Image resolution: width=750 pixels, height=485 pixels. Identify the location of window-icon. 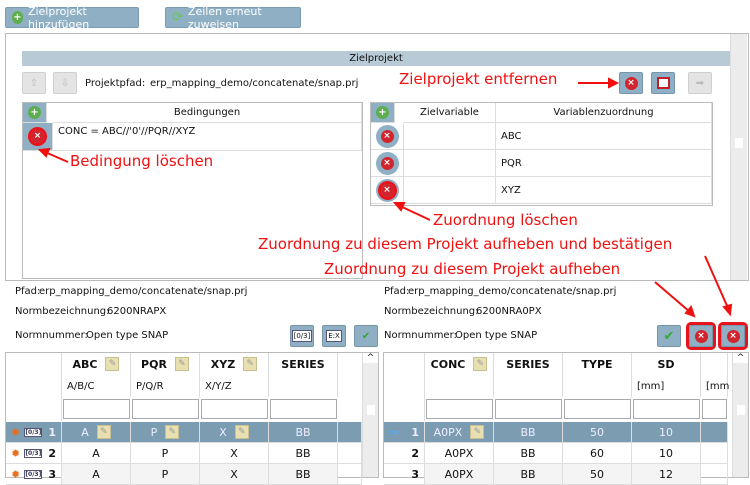
(663, 83).